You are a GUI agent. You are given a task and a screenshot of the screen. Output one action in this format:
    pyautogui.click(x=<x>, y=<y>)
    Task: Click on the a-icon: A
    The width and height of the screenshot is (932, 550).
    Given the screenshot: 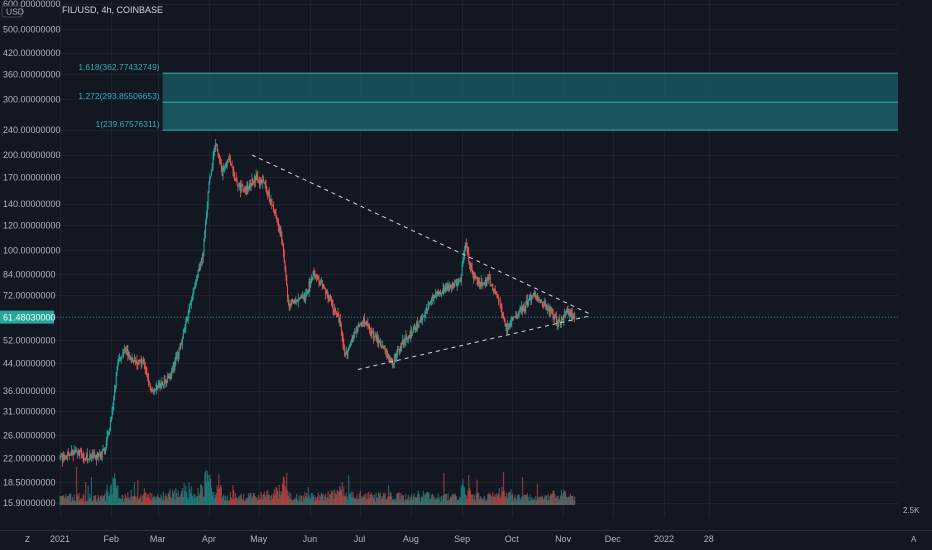 What is the action you would take?
    pyautogui.click(x=914, y=539)
    